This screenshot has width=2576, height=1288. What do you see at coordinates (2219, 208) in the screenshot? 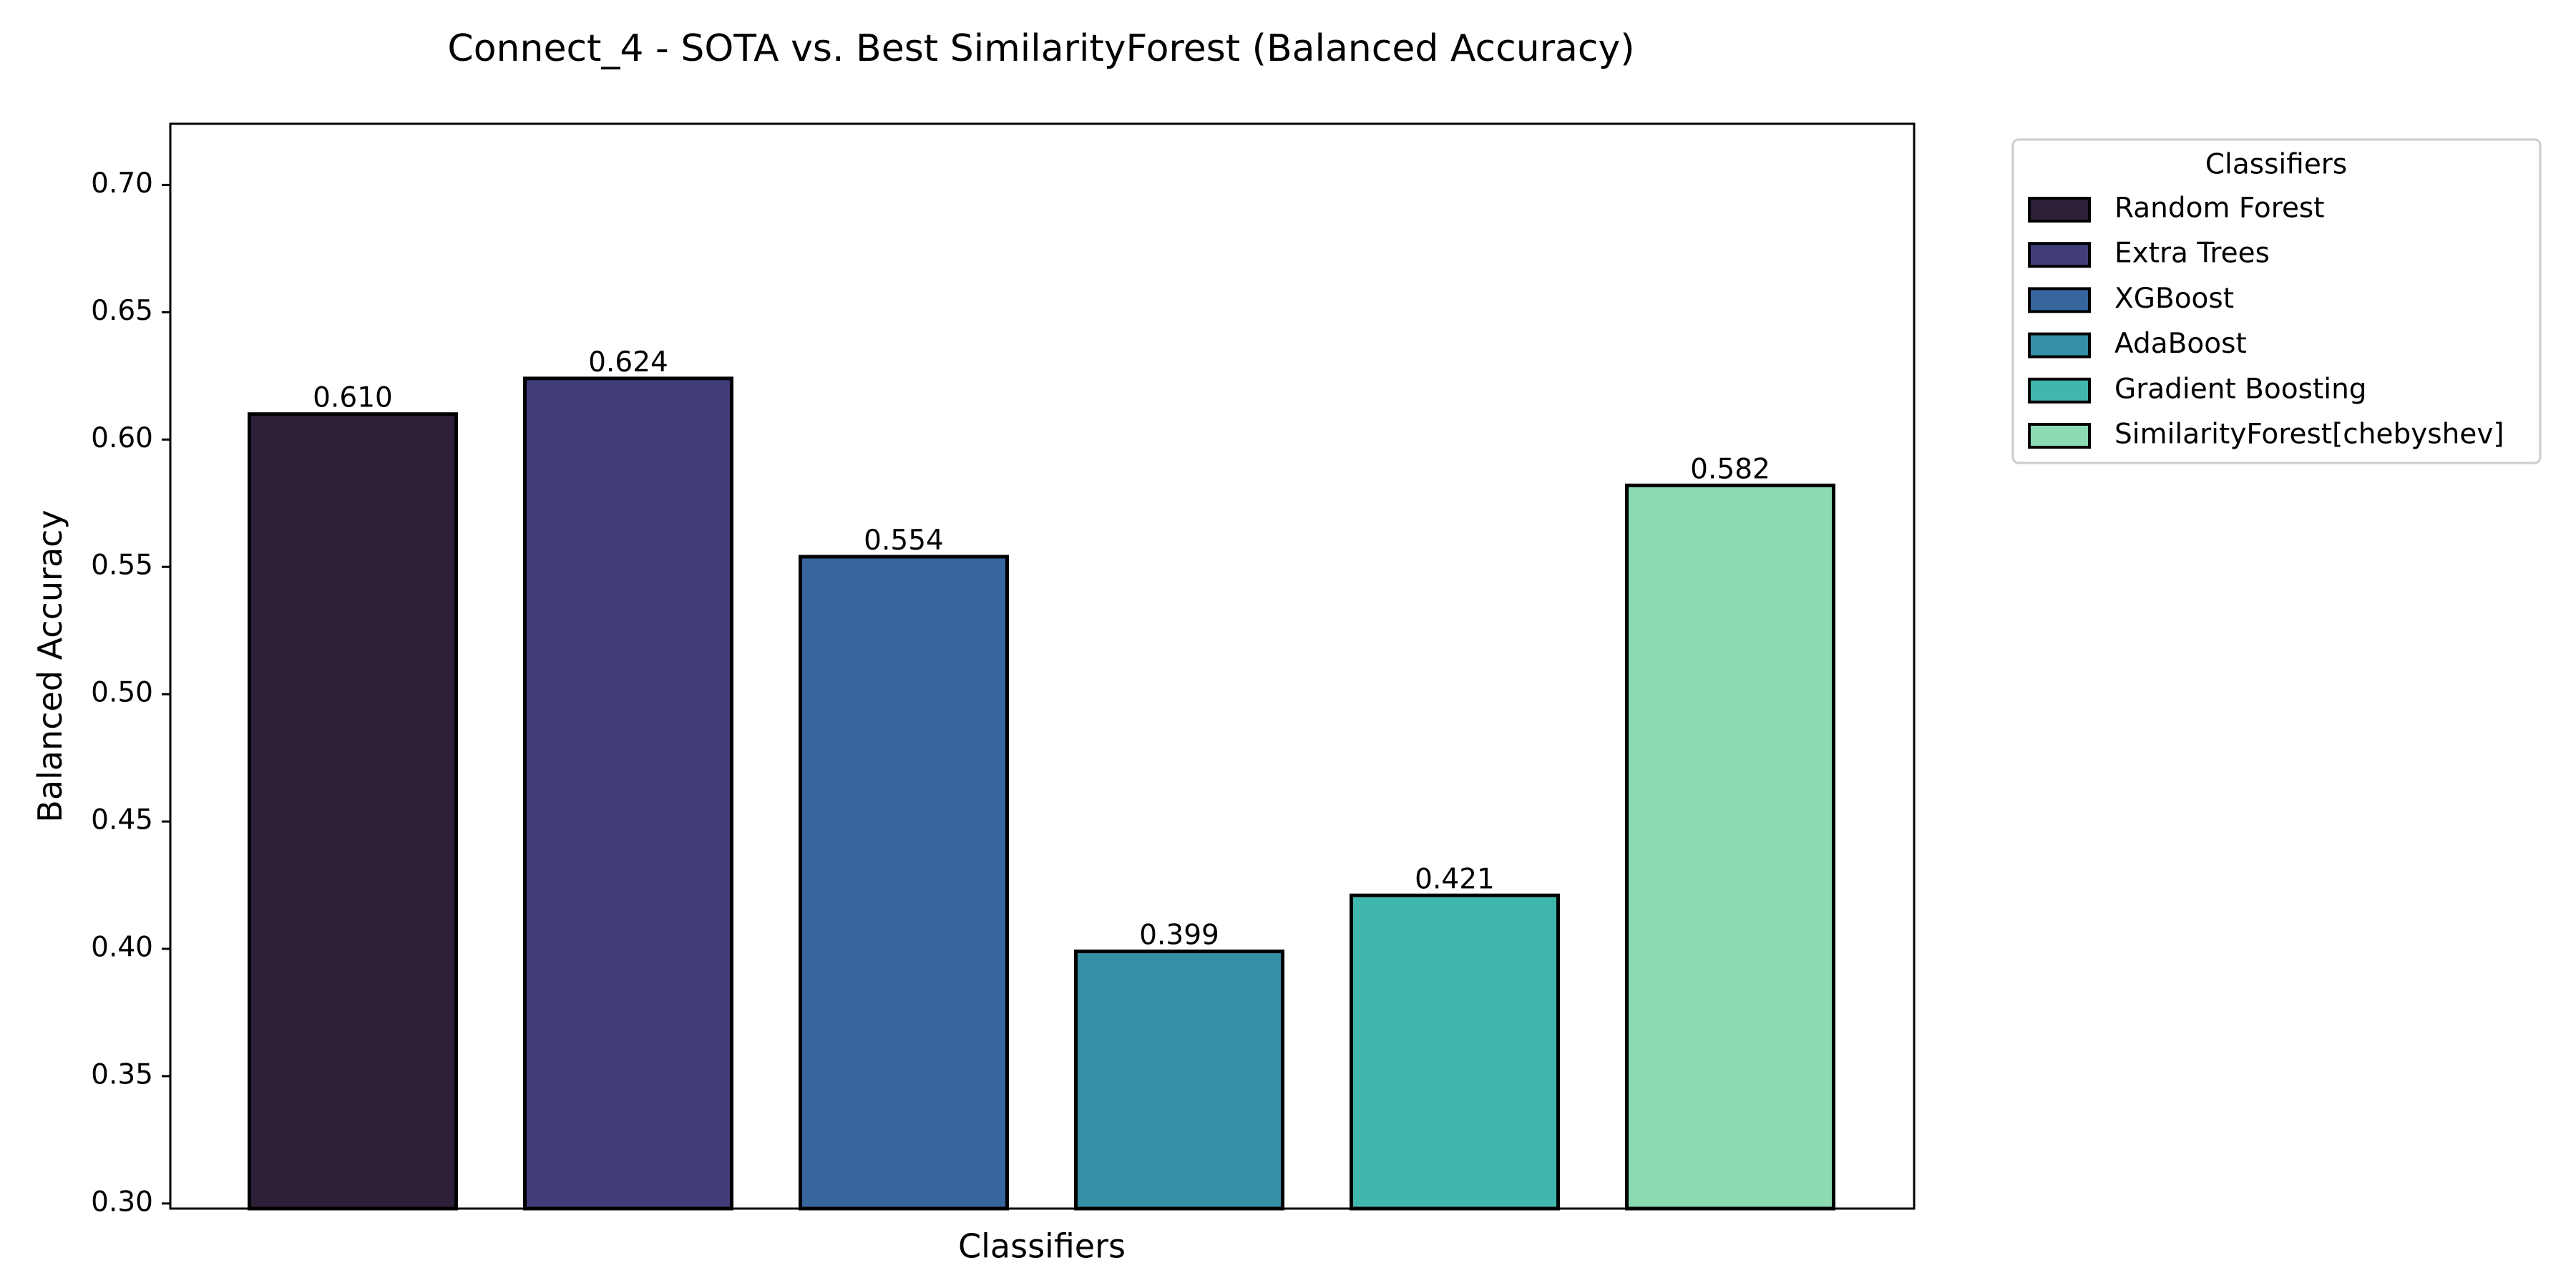
I see `legend-label: Random Forest` at bounding box center [2219, 208].